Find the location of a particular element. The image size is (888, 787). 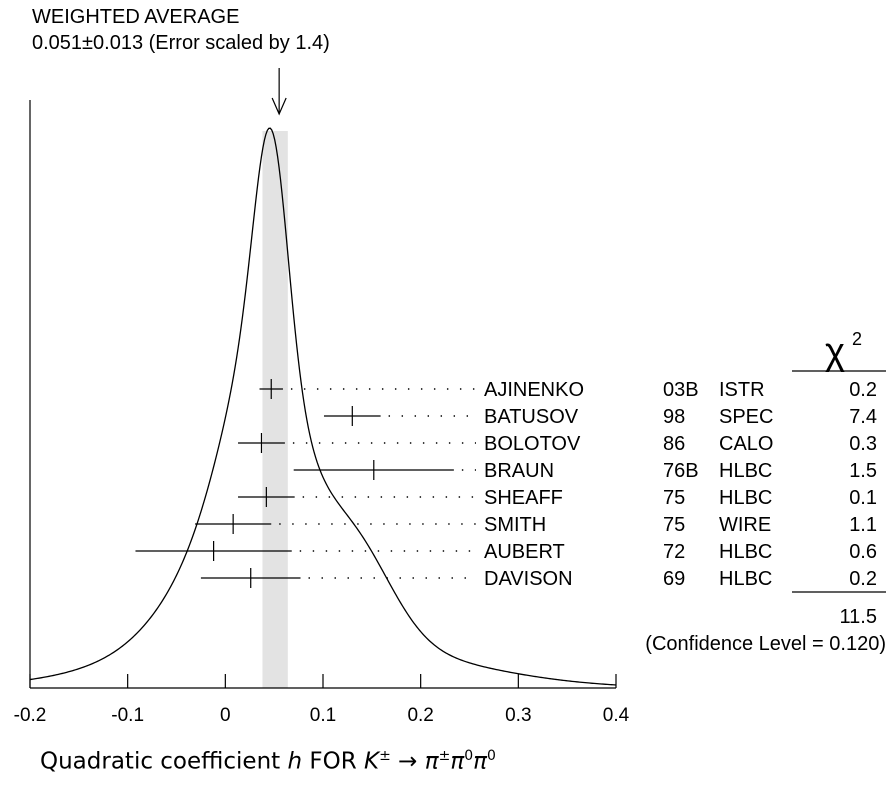

measurement-technique: ISTR is located at coordinates (742, 390).